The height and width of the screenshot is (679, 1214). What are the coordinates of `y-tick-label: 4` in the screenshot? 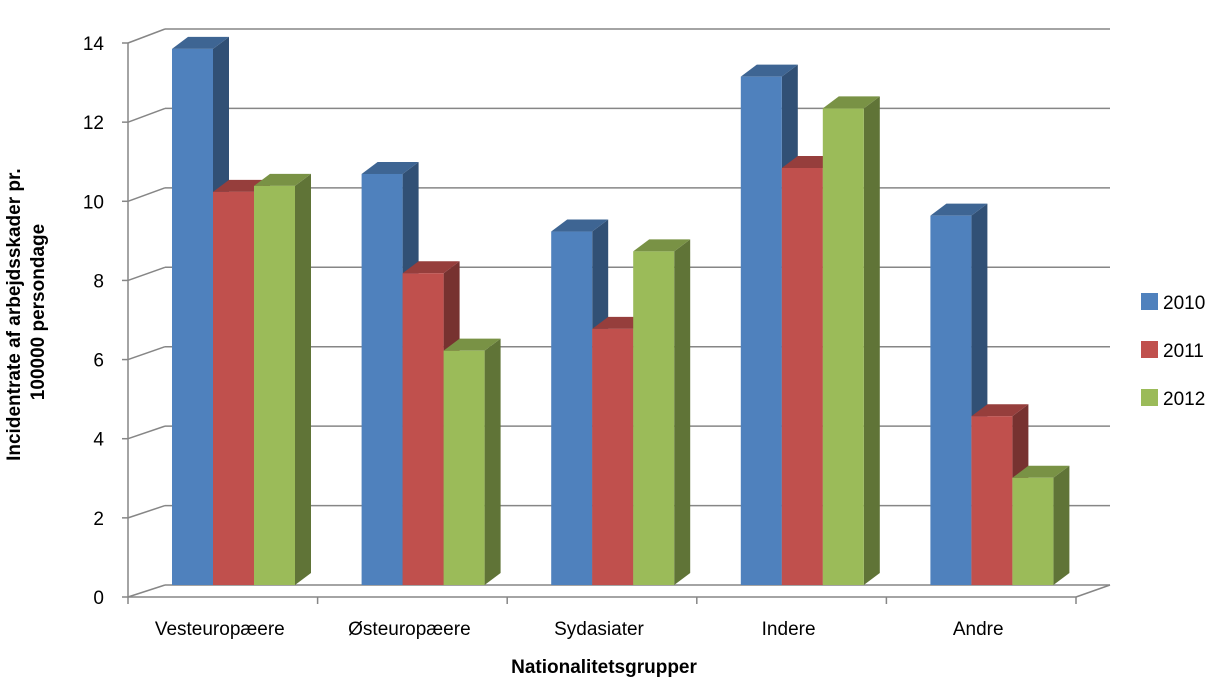 It's located at (98, 440).